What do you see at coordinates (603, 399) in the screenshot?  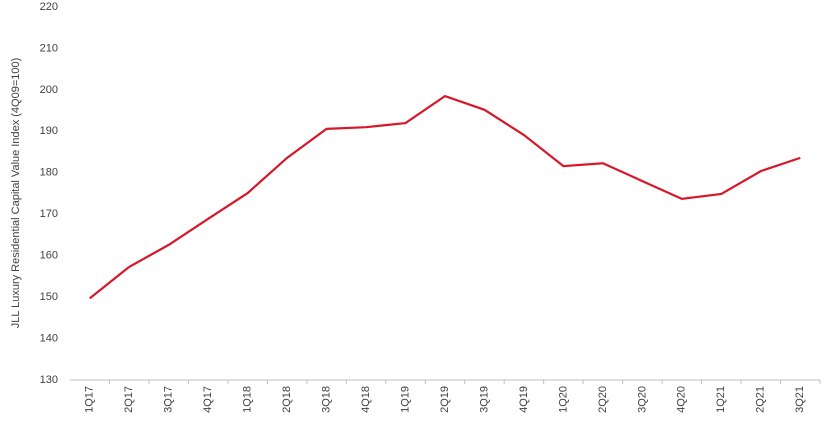 I see `x-tick-label: 2Q20` at bounding box center [603, 399].